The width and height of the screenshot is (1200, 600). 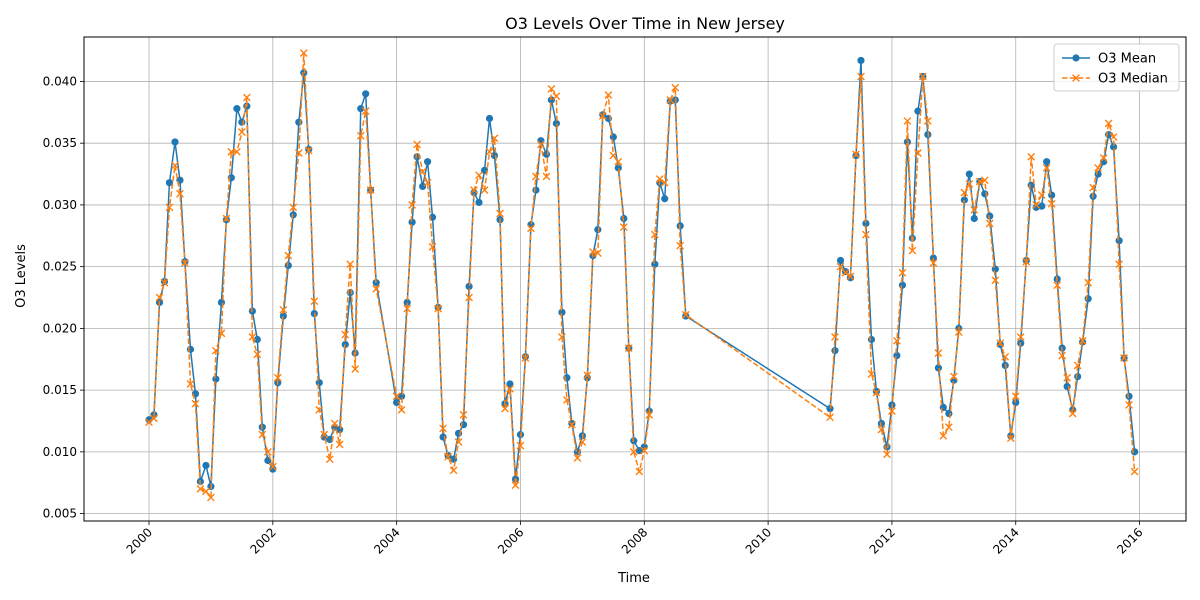 I want to click on y-tick-label: 0.010, so click(x=60, y=452).